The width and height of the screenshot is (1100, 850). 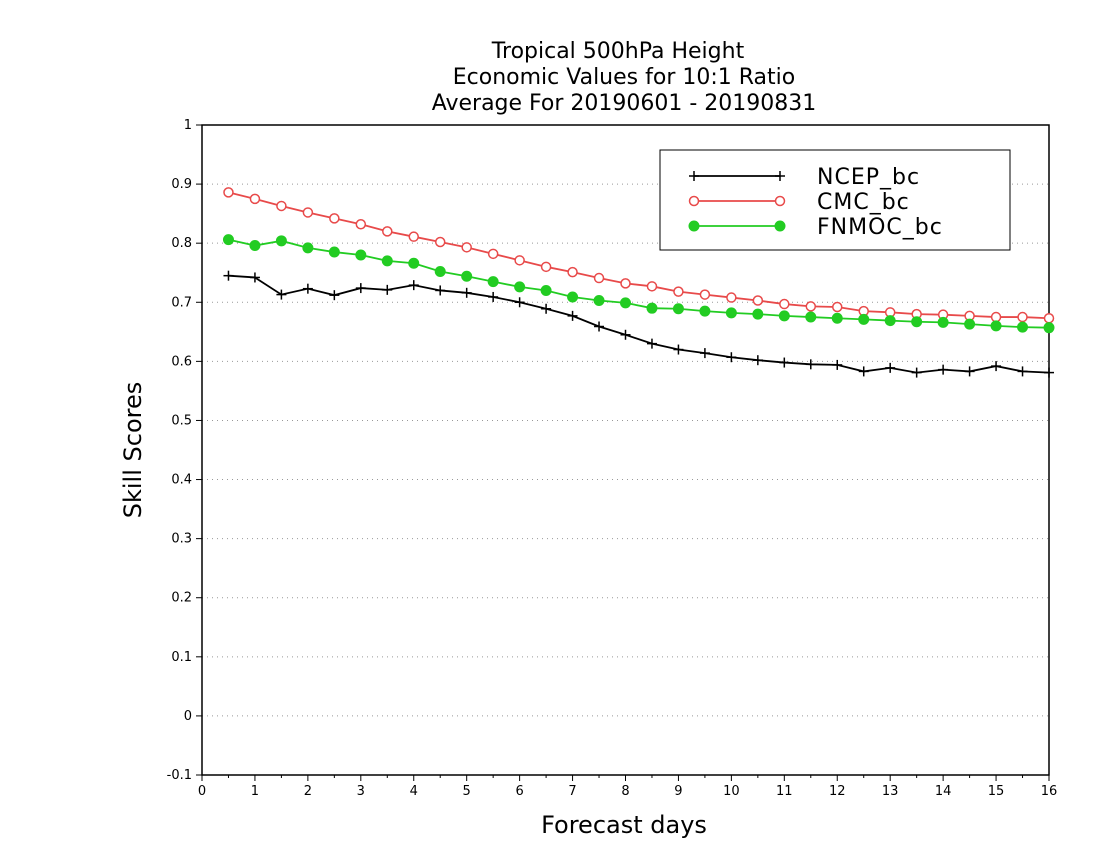 What do you see at coordinates (133, 450) in the screenshot?
I see `y-axis-label: Skill Scores` at bounding box center [133, 450].